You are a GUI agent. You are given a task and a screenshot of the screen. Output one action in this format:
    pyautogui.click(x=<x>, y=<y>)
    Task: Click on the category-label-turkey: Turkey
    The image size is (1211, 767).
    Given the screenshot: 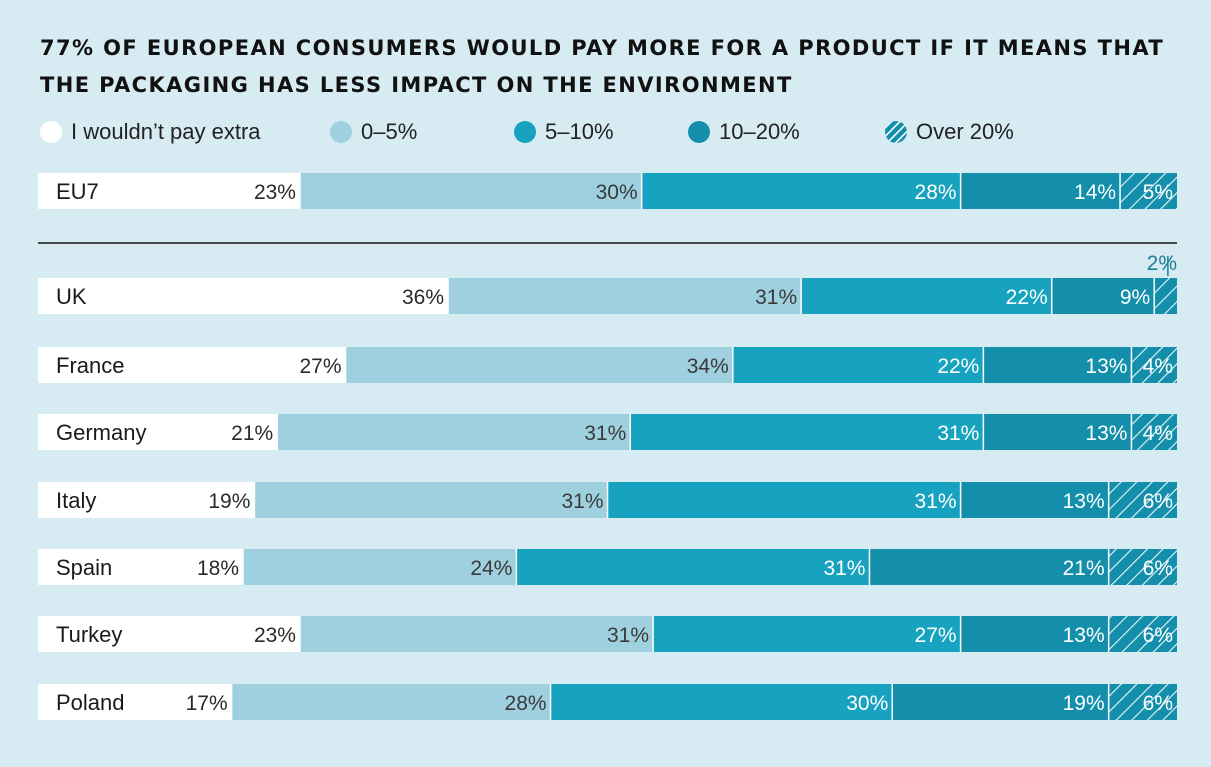 What is the action you would take?
    pyautogui.click(x=89, y=634)
    